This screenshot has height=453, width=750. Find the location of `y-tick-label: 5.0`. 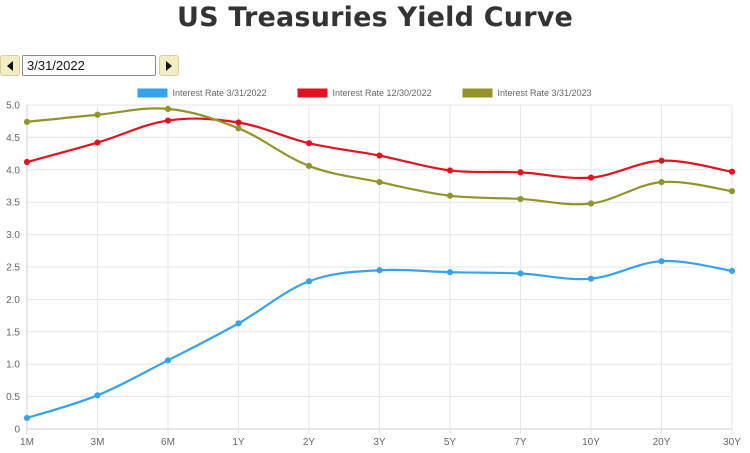

y-tick-label: 5.0 is located at coordinates (13, 106).